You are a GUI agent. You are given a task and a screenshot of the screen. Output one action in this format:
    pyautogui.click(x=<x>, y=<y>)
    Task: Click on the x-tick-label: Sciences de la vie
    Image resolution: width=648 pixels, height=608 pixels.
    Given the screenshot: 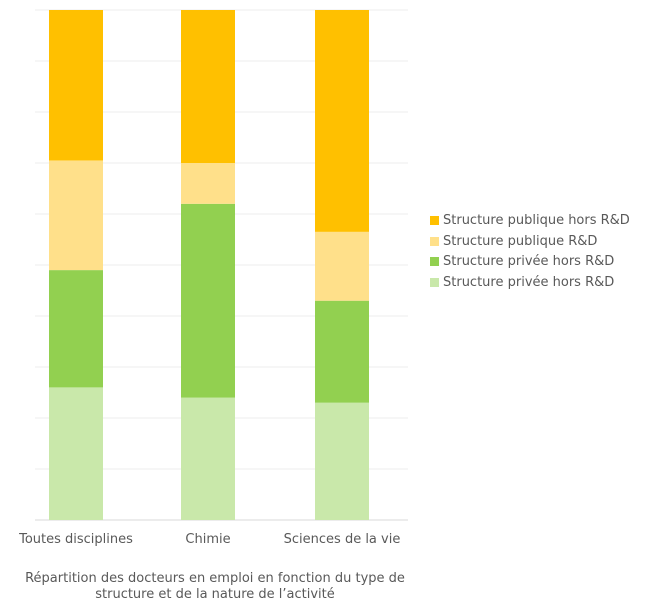 What is the action you would take?
    pyautogui.click(x=342, y=539)
    